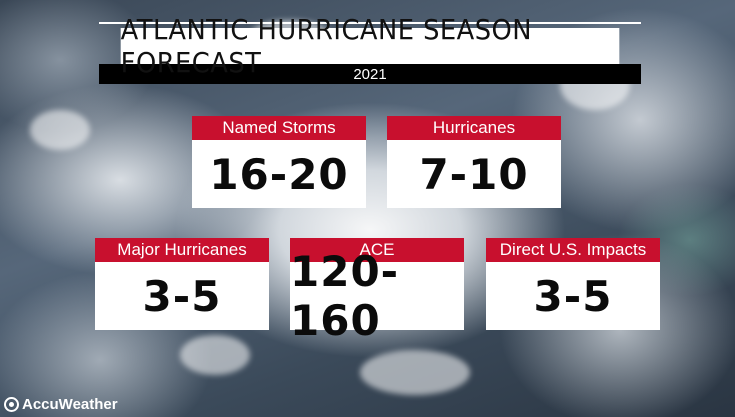 The height and width of the screenshot is (417, 735). Describe the element at coordinates (377, 250) in the screenshot. I see `stat-label: ACE` at that location.